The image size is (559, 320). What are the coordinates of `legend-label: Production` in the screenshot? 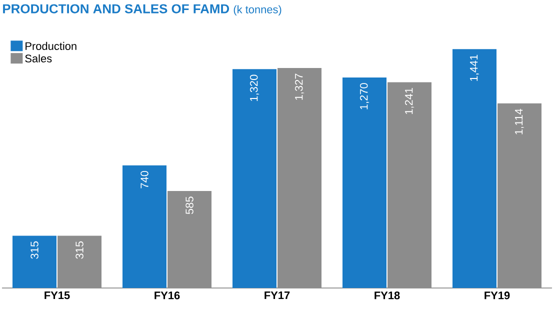 It's located at (51, 46).